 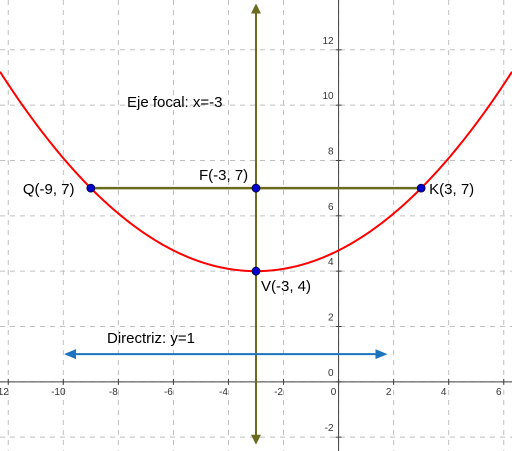 What do you see at coordinates (328, 41) in the screenshot?
I see `y-tick-label: 12` at bounding box center [328, 41].